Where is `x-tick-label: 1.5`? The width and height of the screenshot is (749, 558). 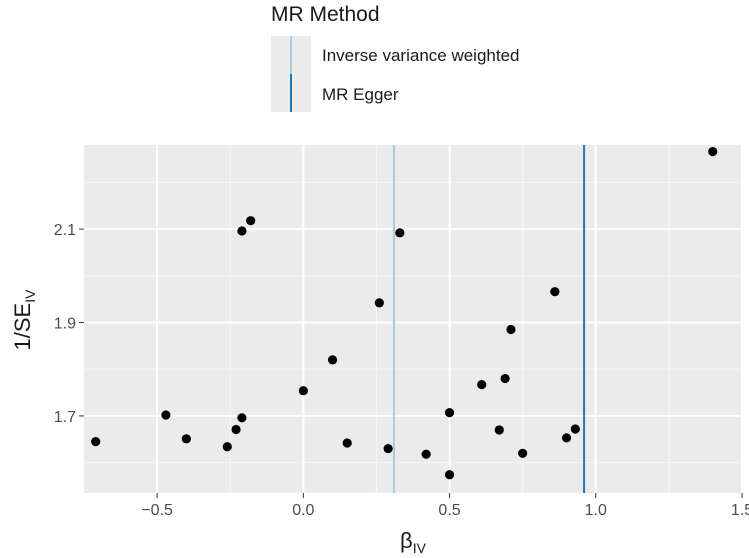 x-tick-label: 1.5 is located at coordinates (740, 510).